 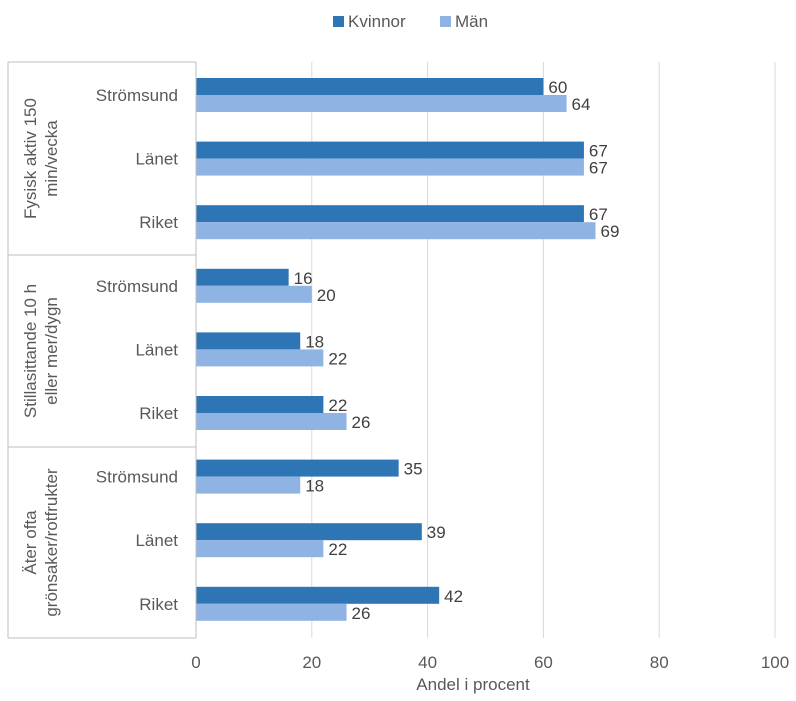 What do you see at coordinates (326, 295) in the screenshot?
I see `data-label: 20` at bounding box center [326, 295].